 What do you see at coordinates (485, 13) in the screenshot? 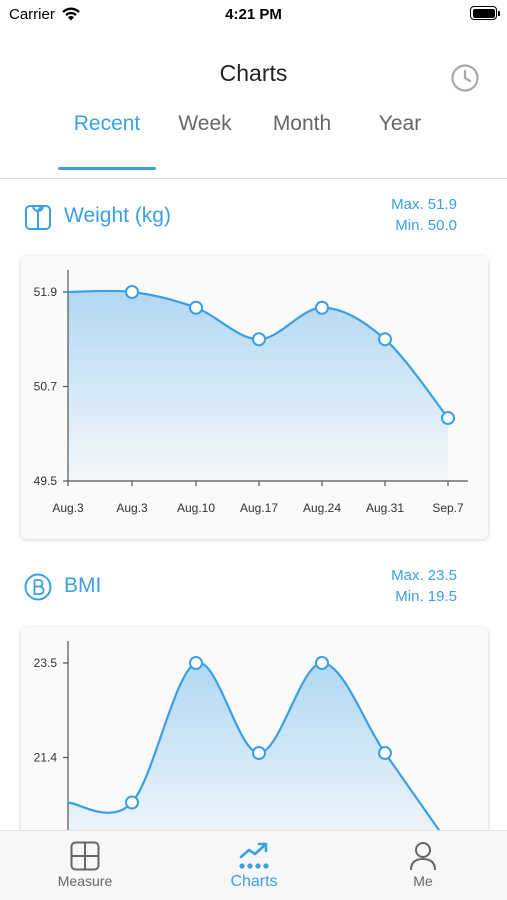
I see `battery-icon` at bounding box center [485, 13].